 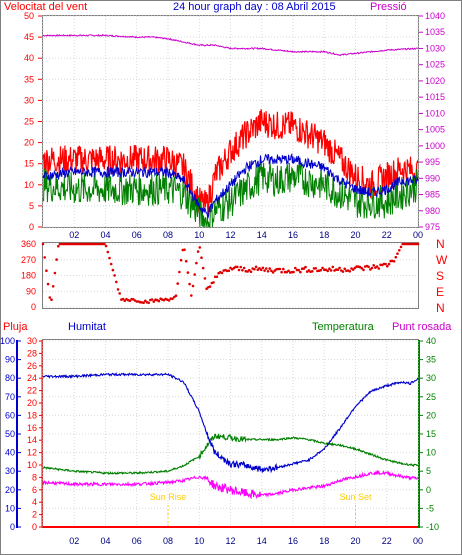 I want to click on direction-tick-label: 270, so click(x=28, y=260).